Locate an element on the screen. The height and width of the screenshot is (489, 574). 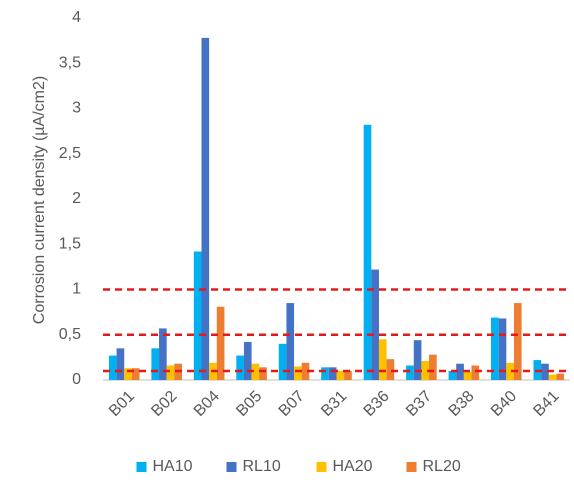
x-tick-label: B38 is located at coordinates (462, 404).